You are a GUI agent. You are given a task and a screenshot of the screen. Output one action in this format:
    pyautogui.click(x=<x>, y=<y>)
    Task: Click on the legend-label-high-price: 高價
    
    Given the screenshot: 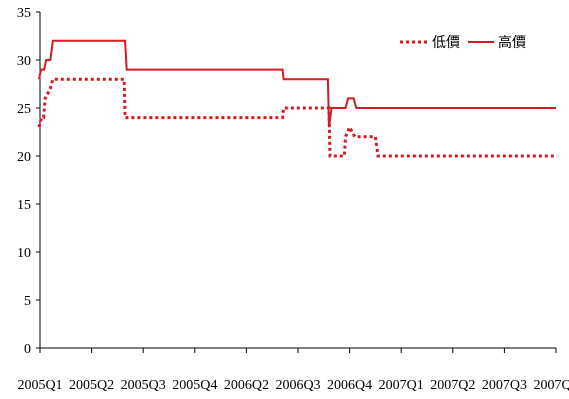 What is the action you would take?
    pyautogui.click(x=512, y=42)
    